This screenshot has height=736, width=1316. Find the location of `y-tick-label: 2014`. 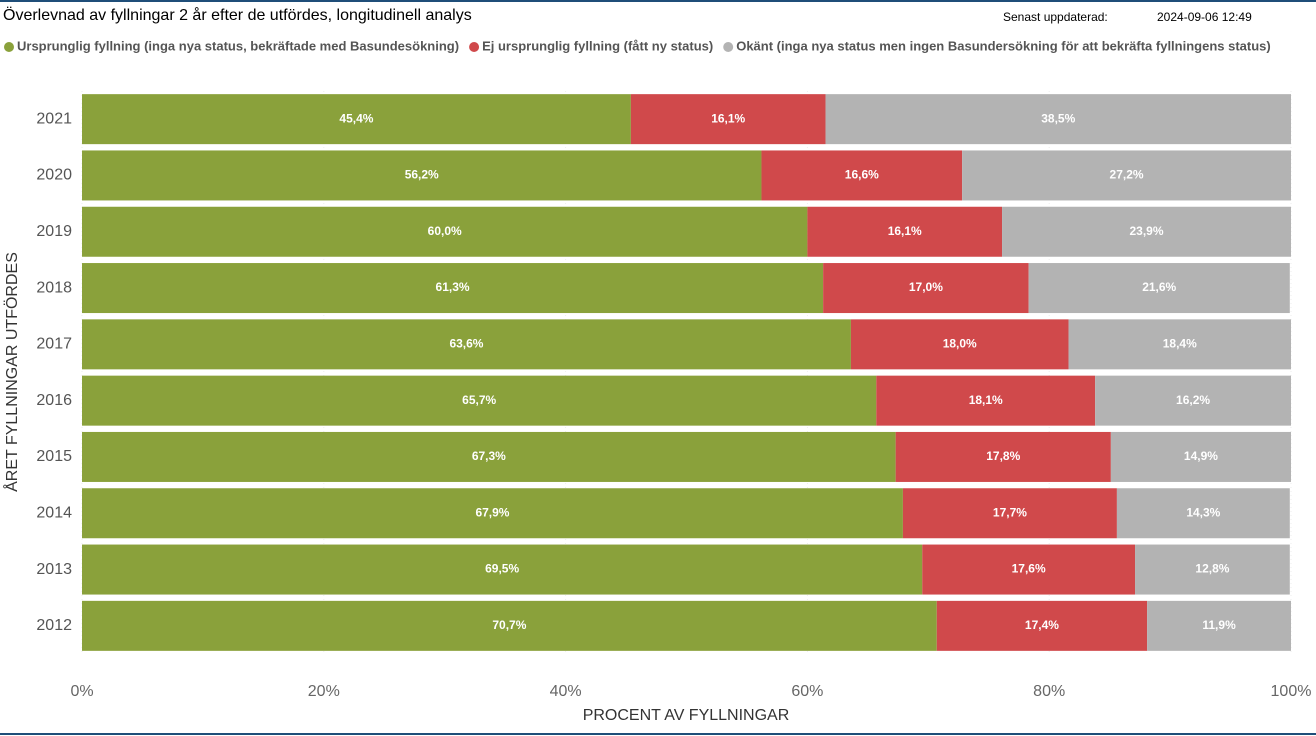

y-tick-label: 2014 is located at coordinates (54, 512).